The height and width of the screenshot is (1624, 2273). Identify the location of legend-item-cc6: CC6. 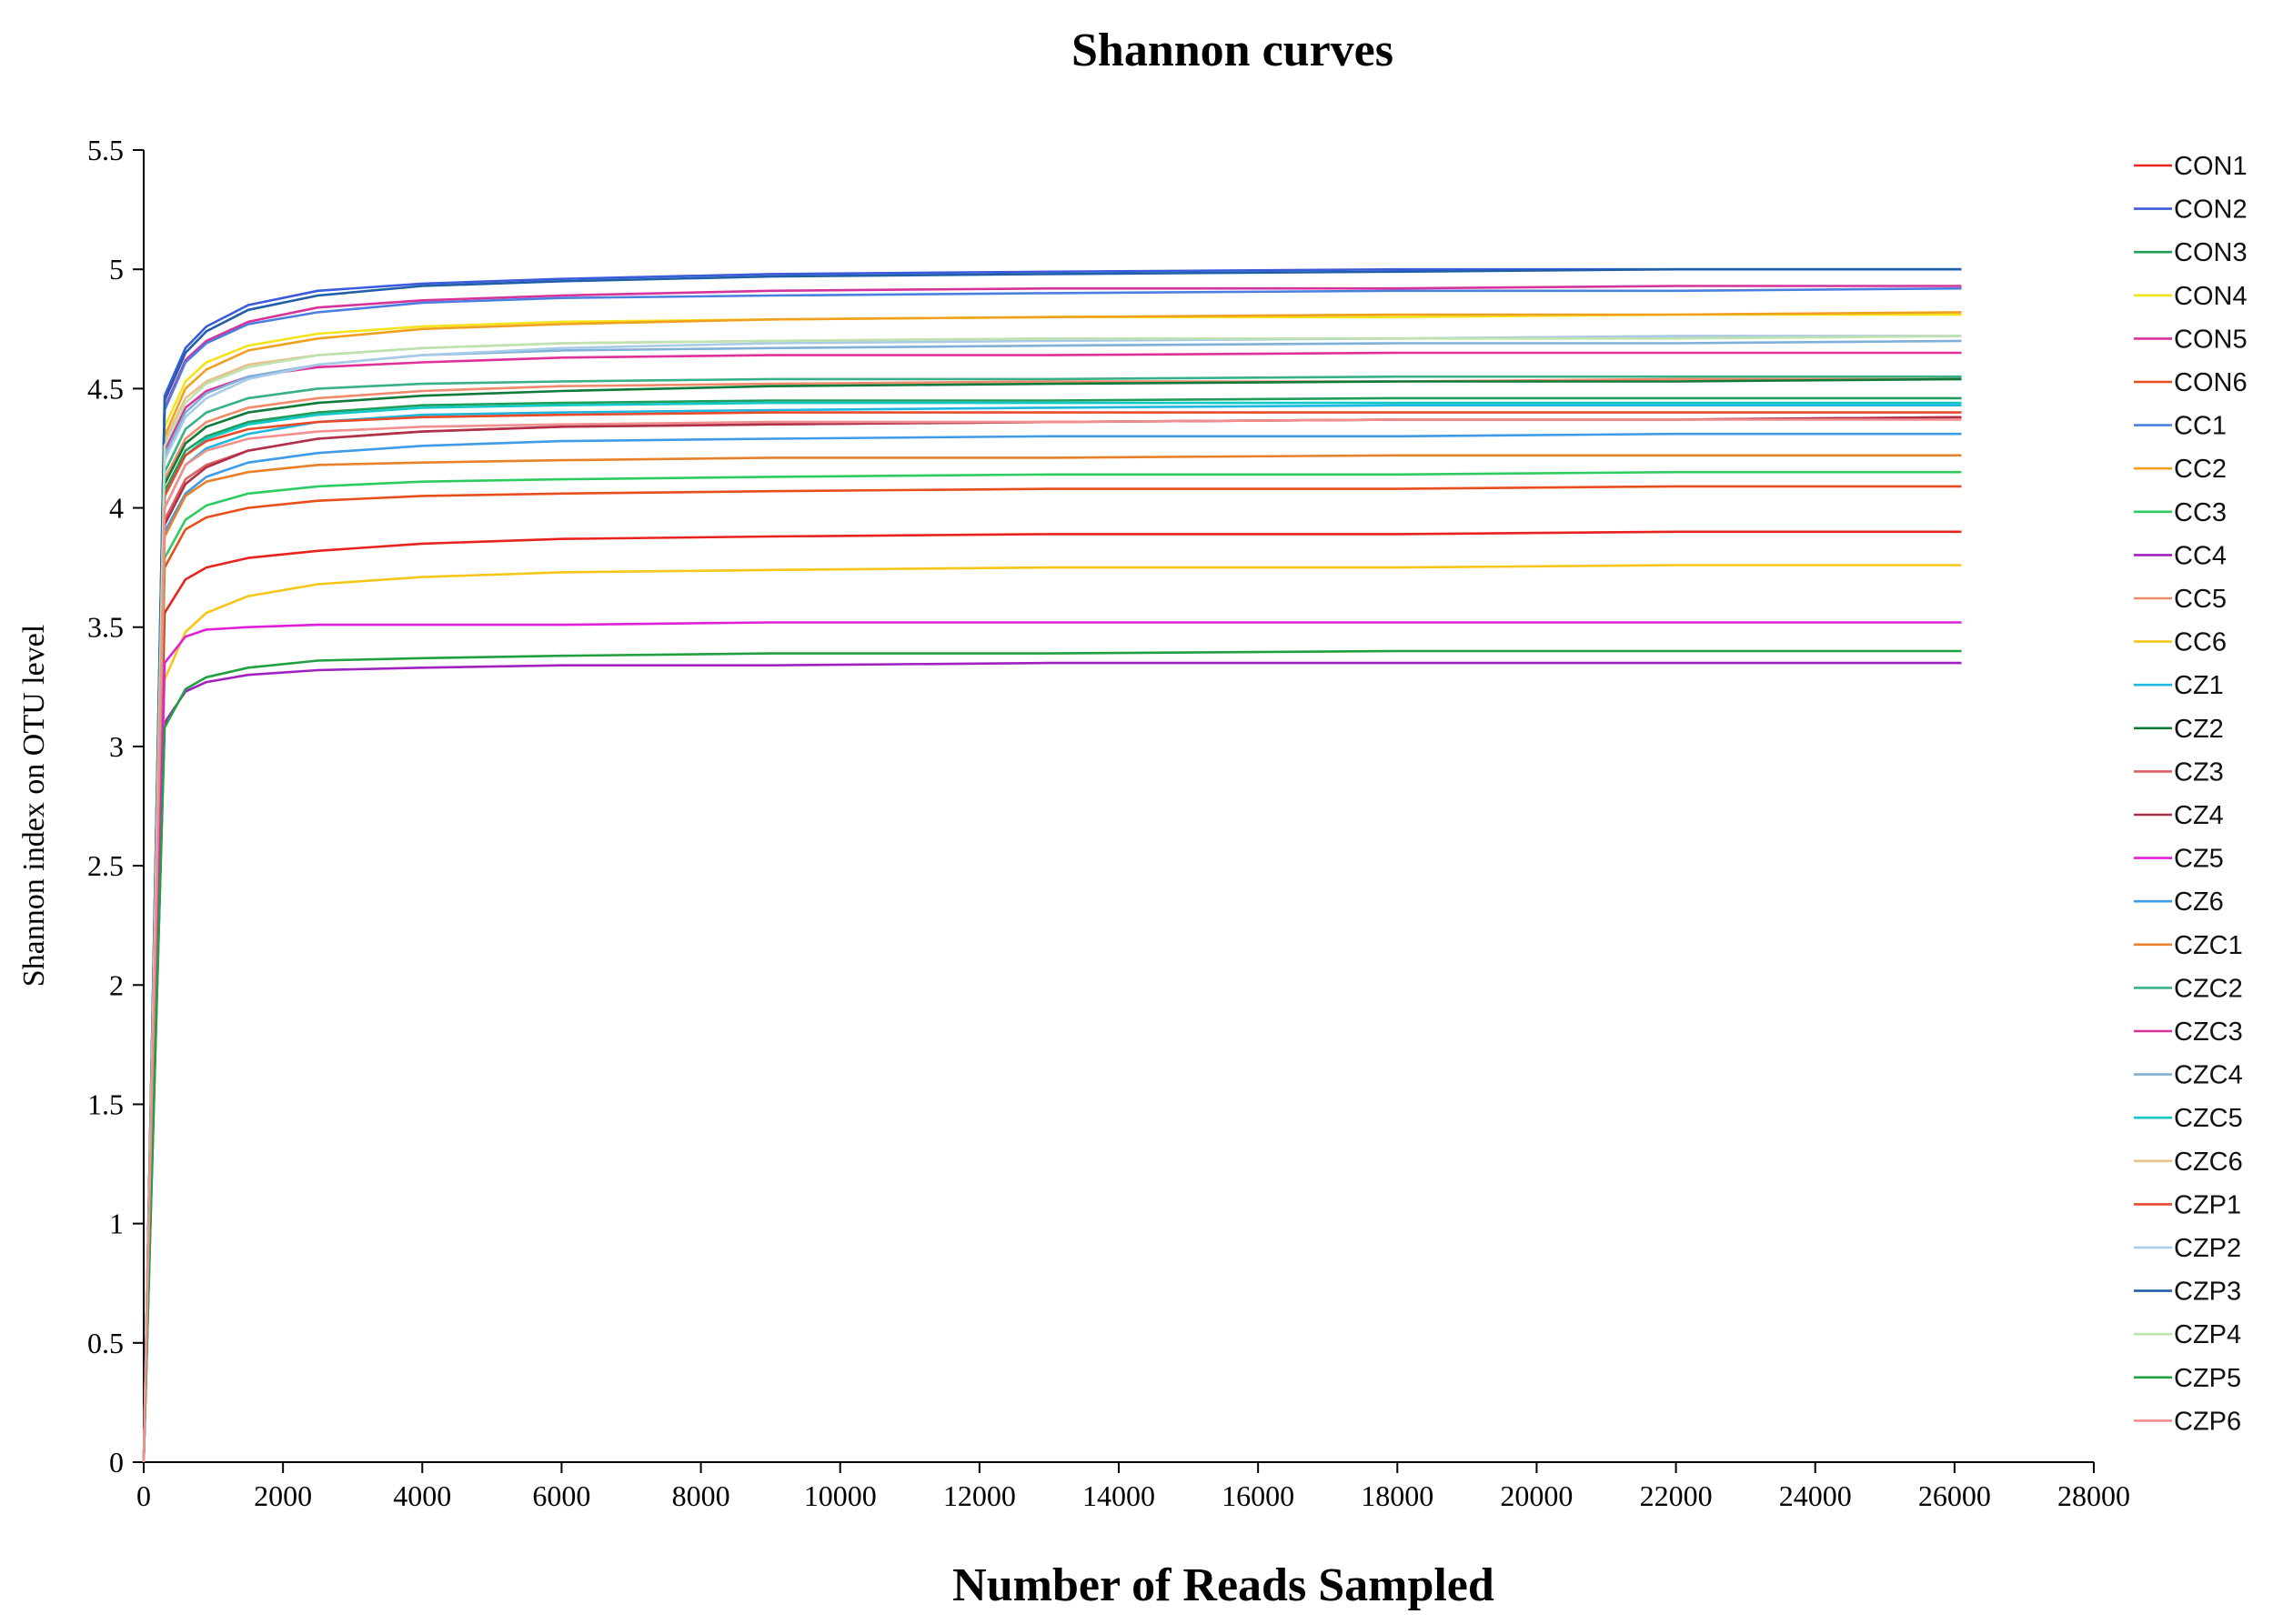
(2180, 642).